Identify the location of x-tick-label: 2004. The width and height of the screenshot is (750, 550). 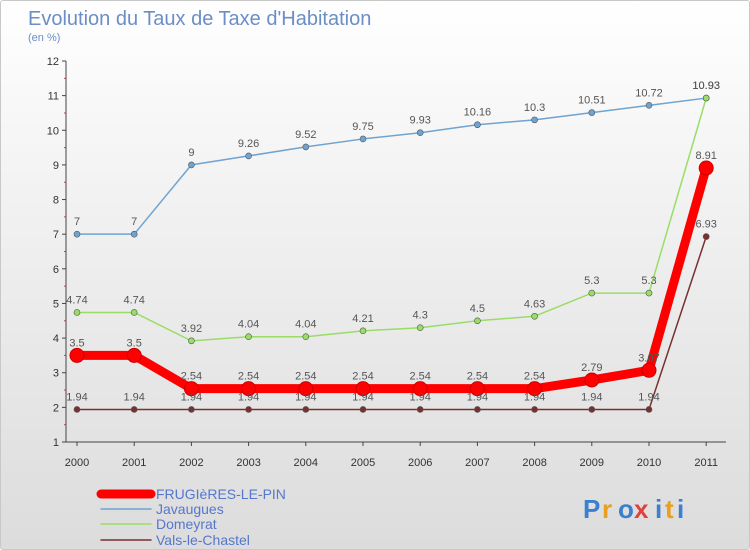
(306, 463).